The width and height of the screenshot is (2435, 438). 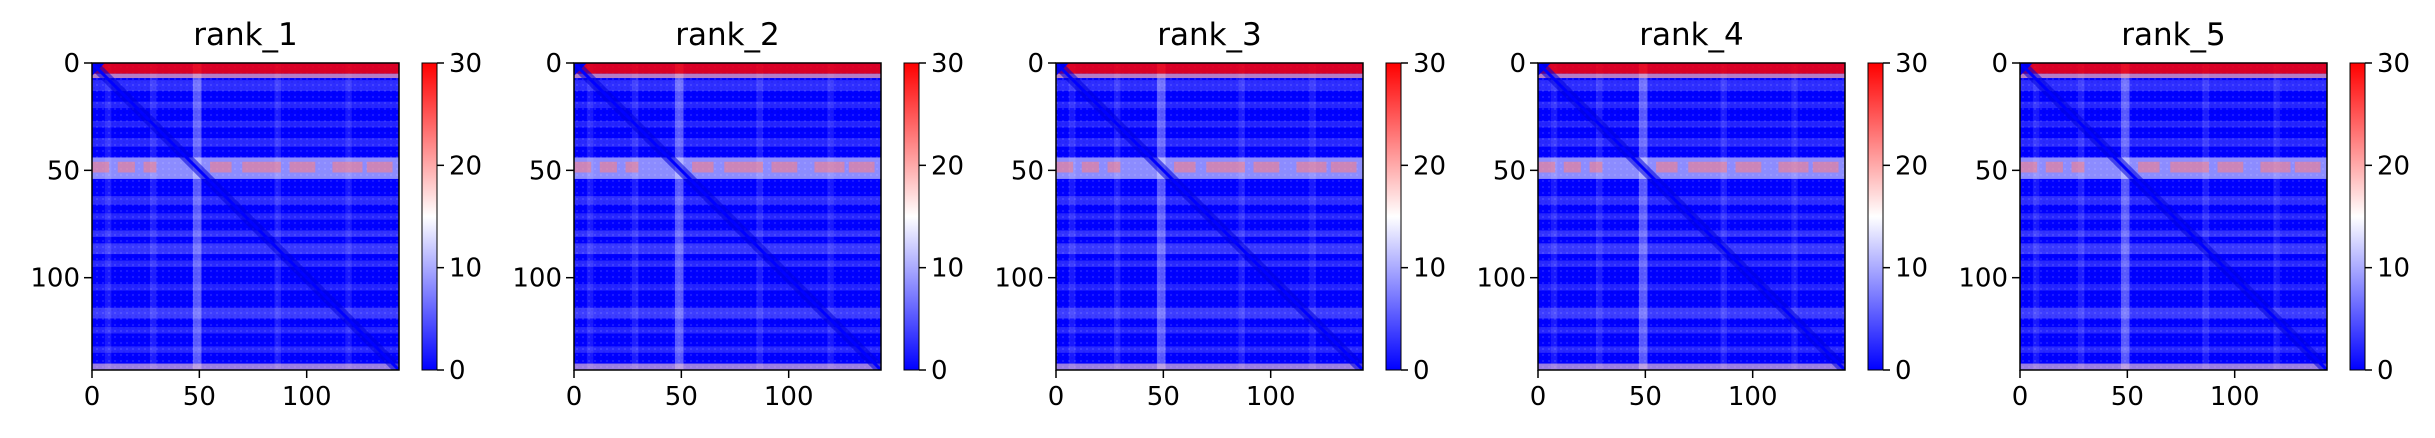 I want to click on panel-title: rank_2, so click(x=727, y=35).